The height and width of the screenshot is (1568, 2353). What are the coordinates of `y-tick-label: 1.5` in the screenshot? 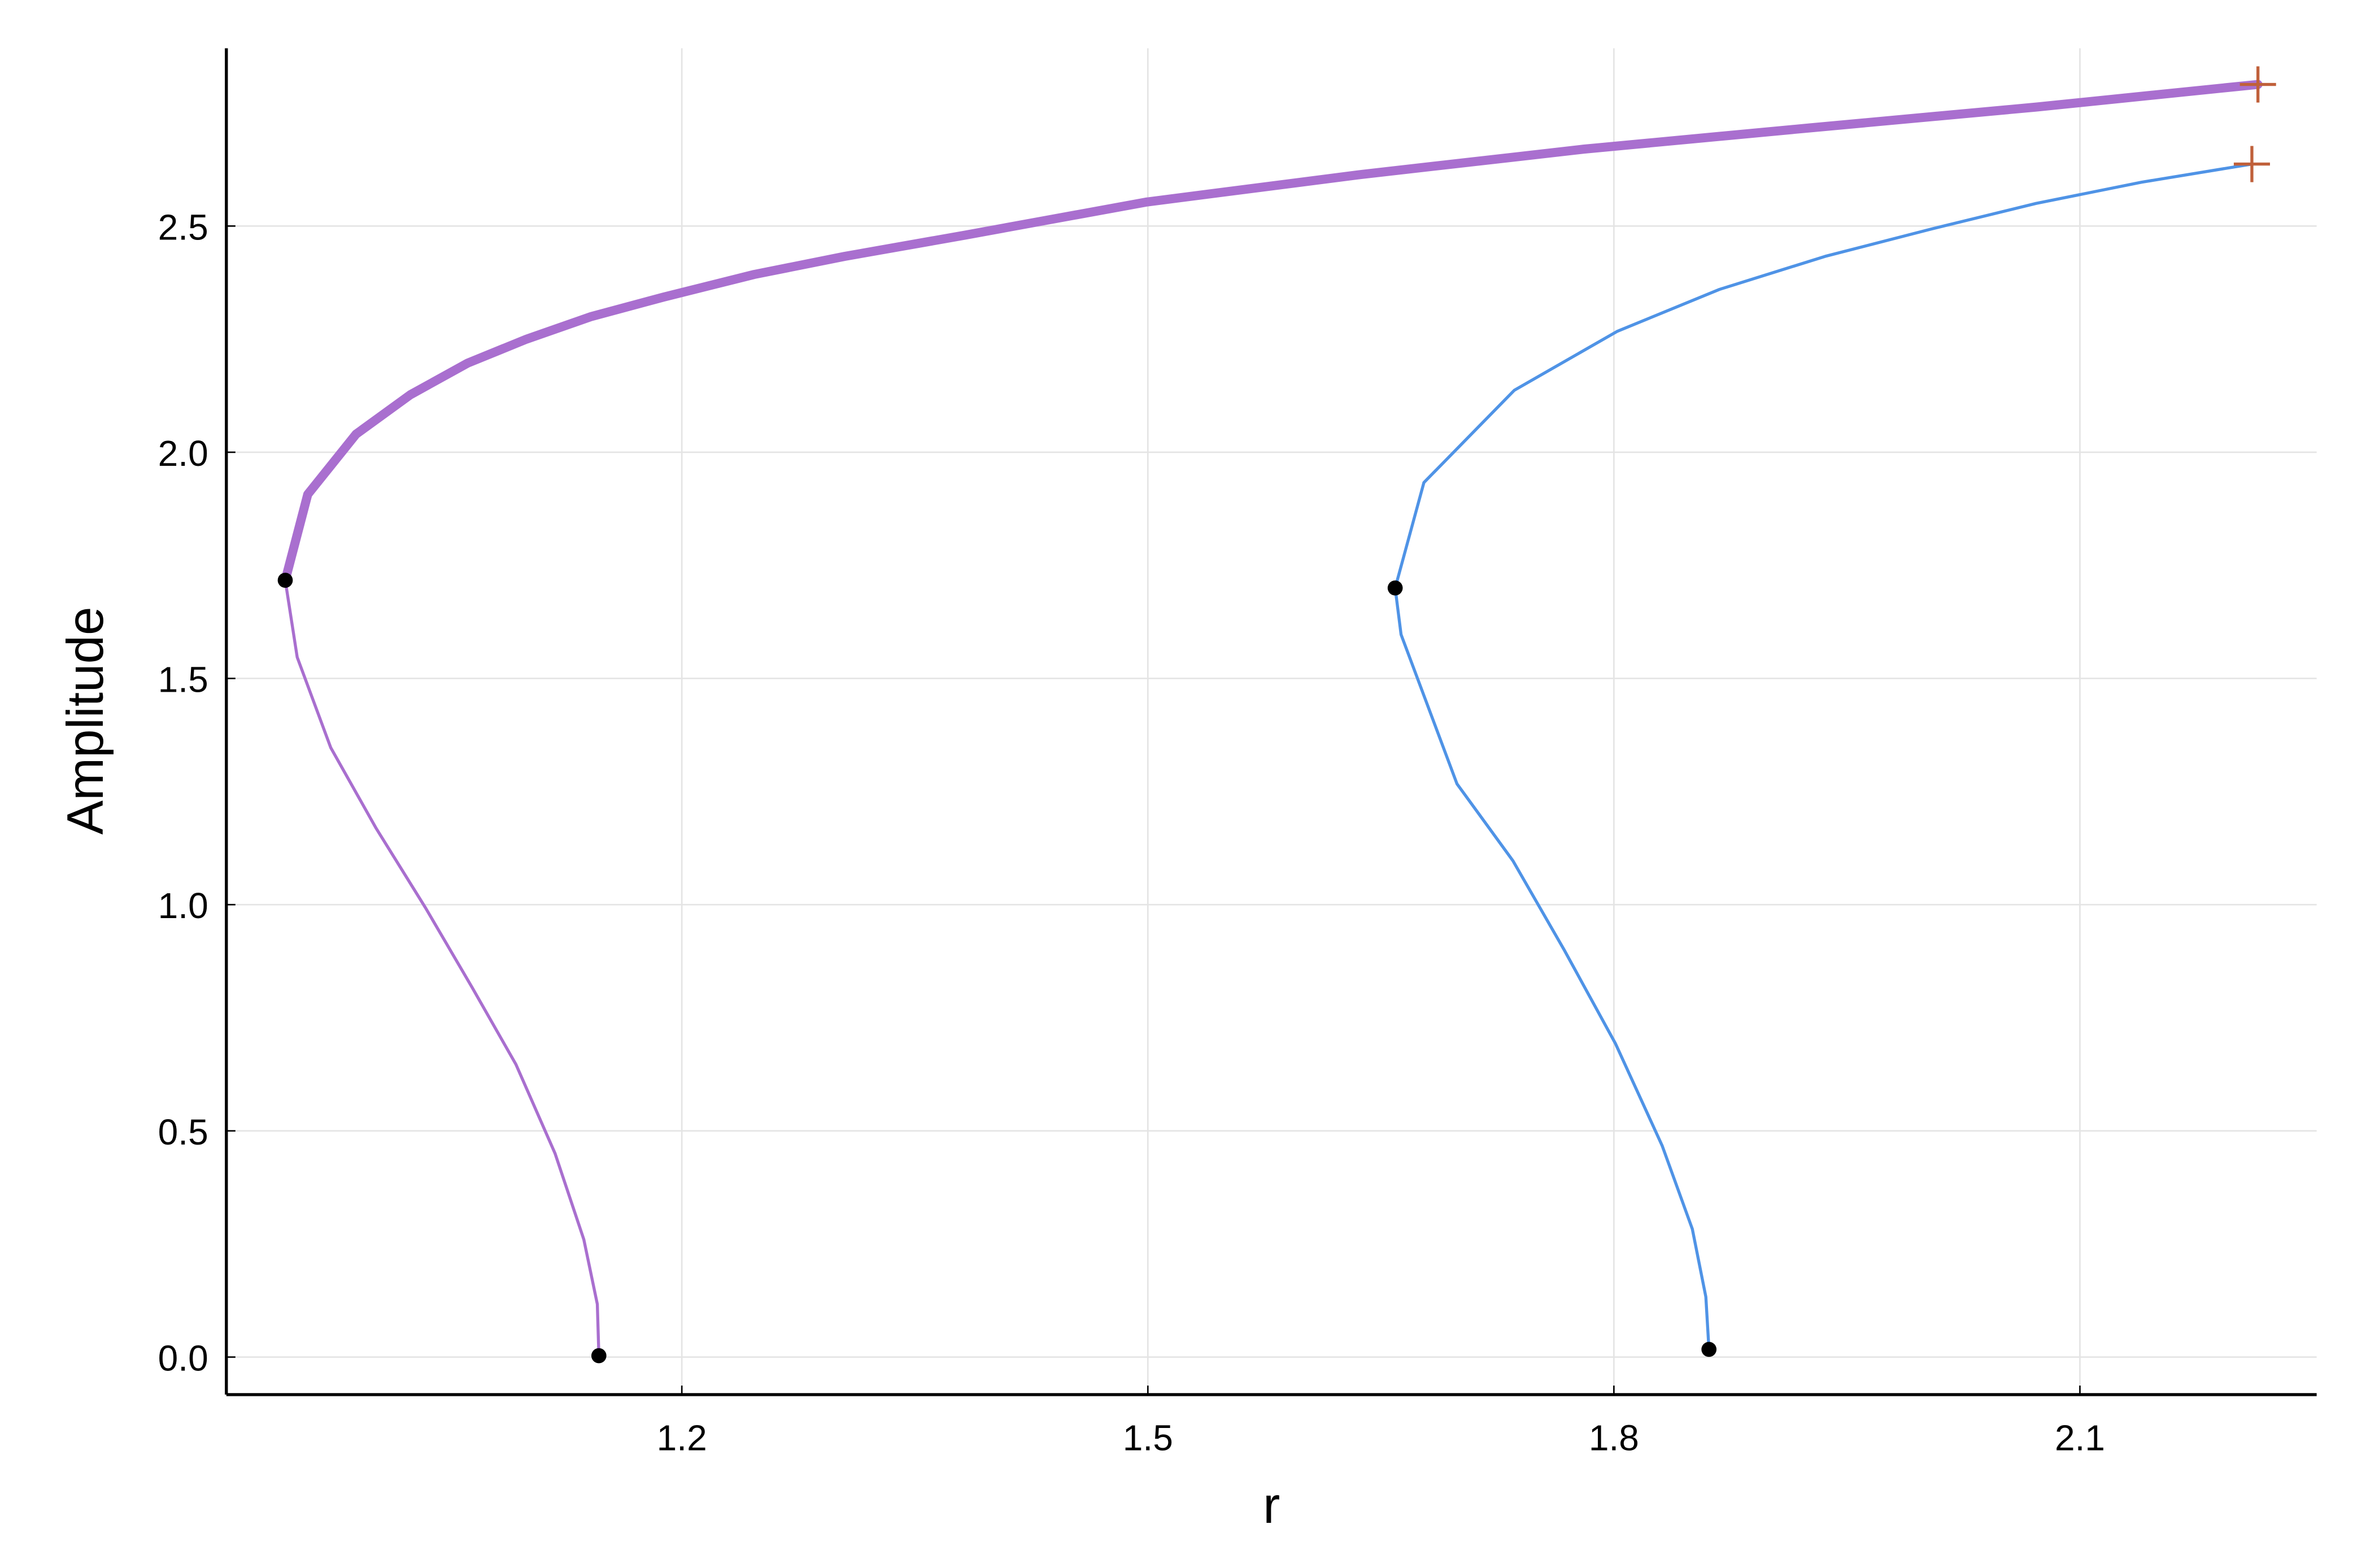 It's located at (183, 679).